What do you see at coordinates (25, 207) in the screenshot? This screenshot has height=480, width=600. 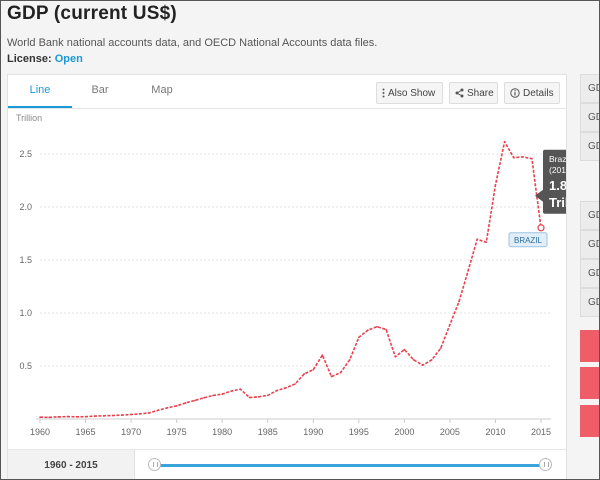 I see `y-tick-label: 2.0` at bounding box center [25, 207].